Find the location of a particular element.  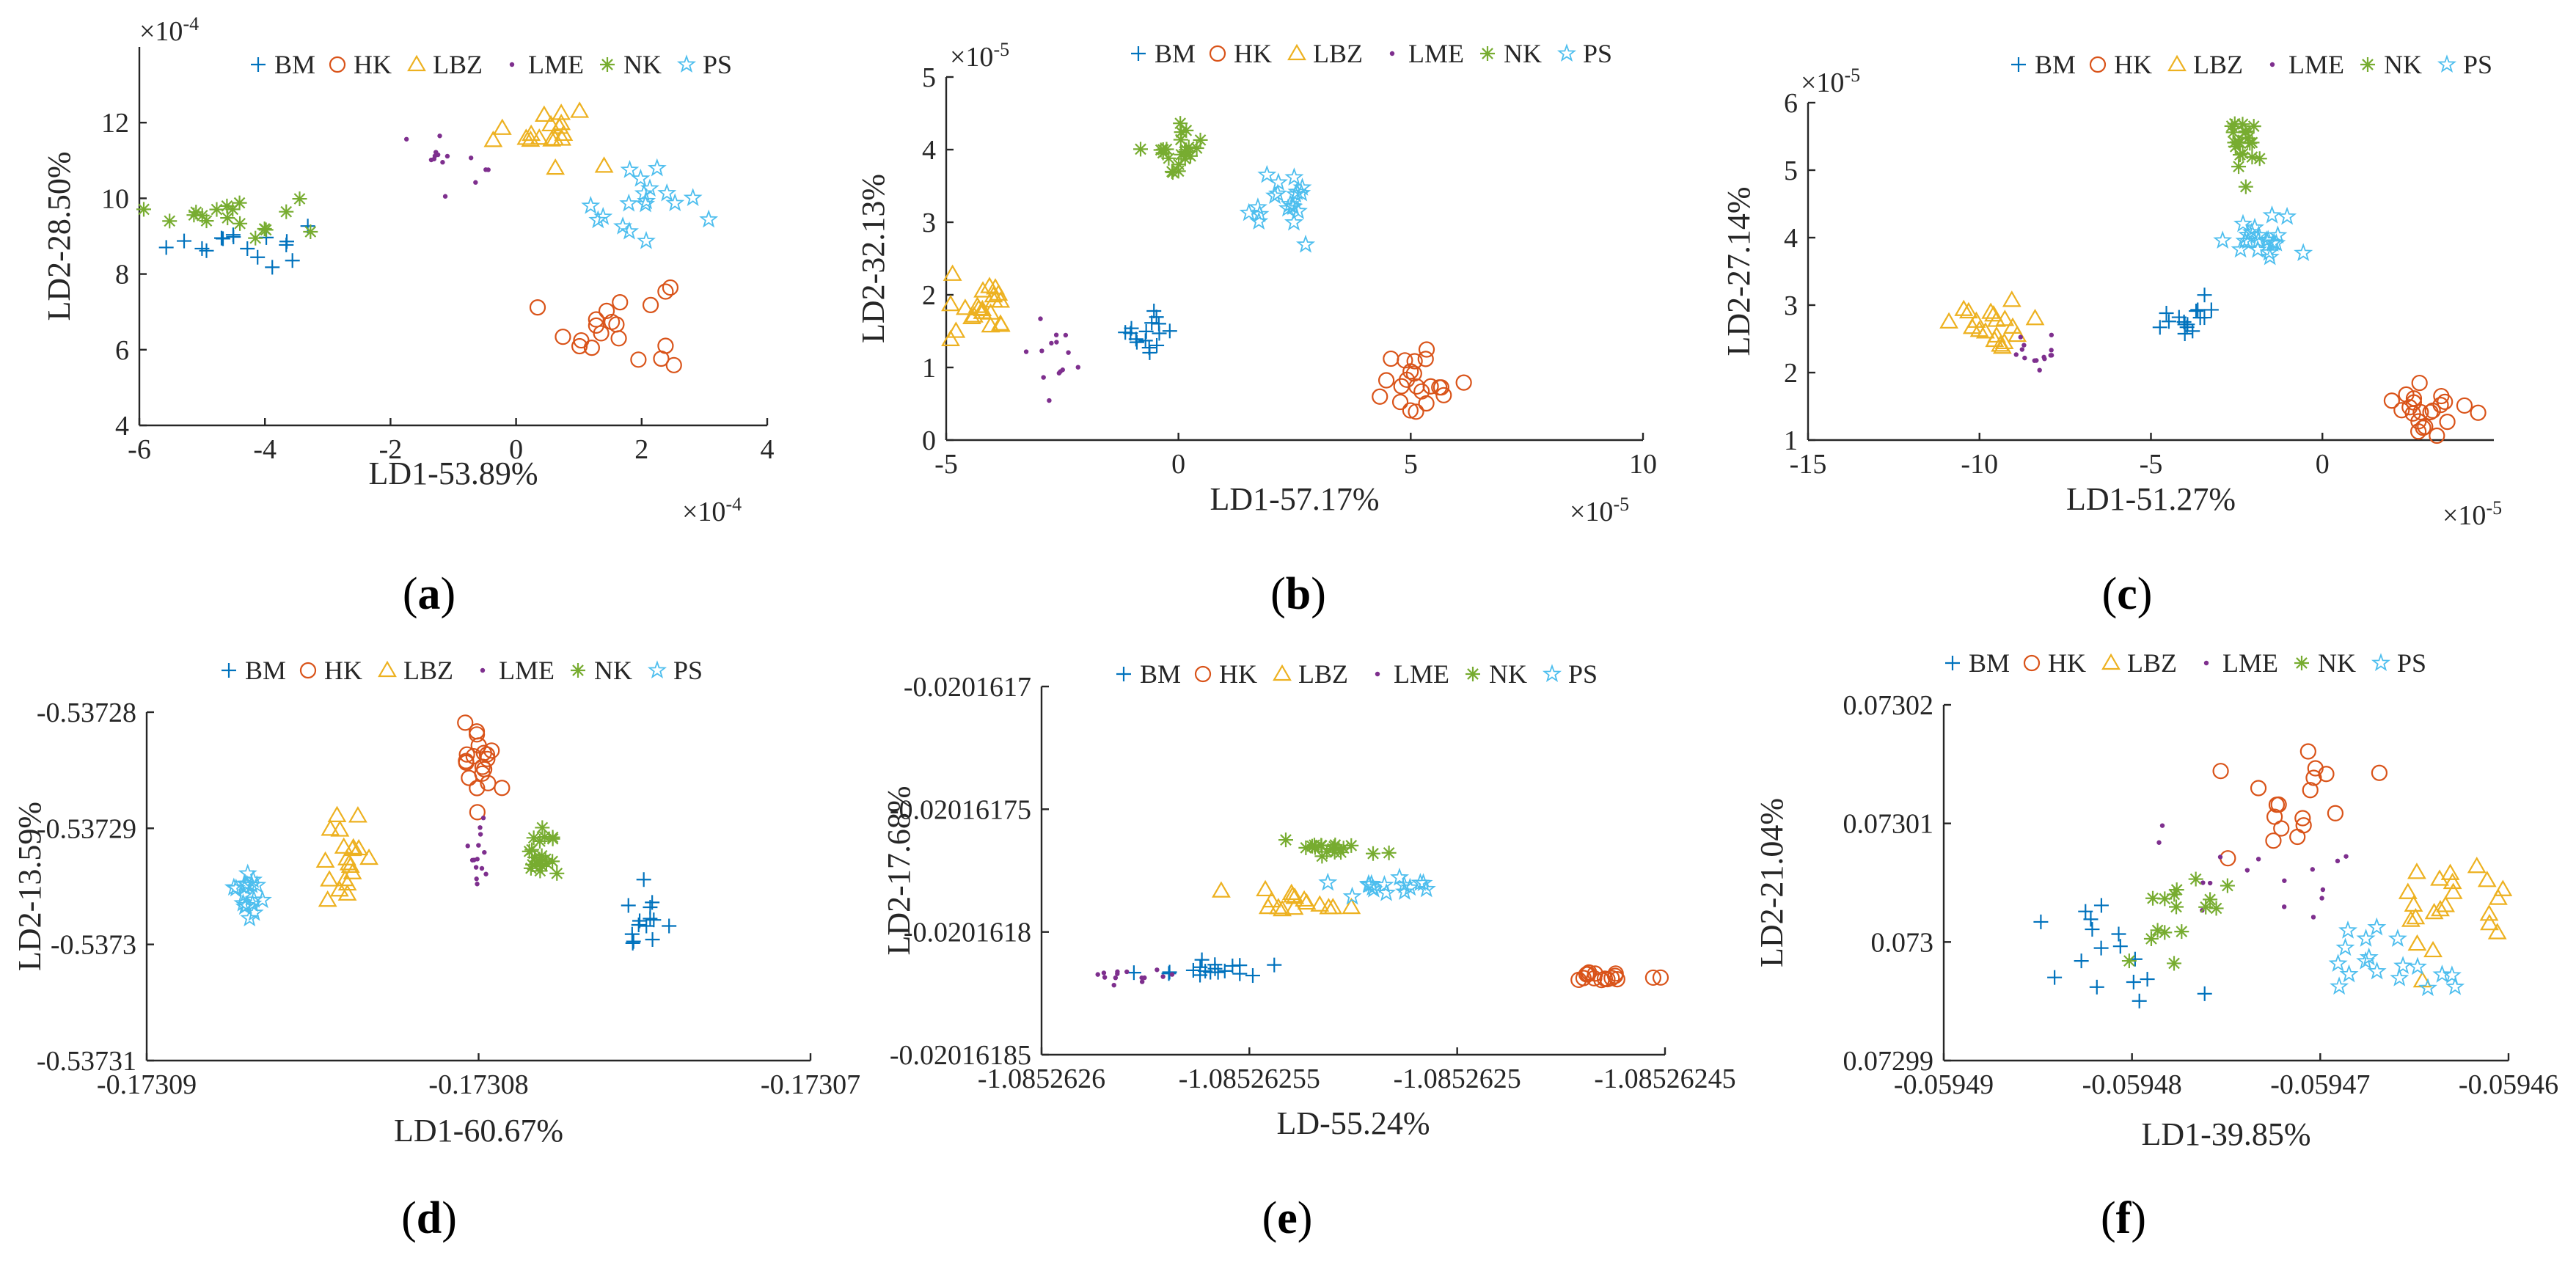

legend-marker-ps is located at coordinates (2381, 662).